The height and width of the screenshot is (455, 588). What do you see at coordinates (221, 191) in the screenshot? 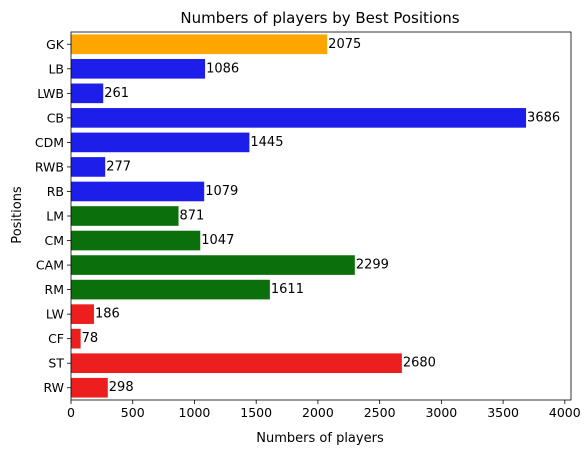
I see `data-label-rb: 1079` at bounding box center [221, 191].